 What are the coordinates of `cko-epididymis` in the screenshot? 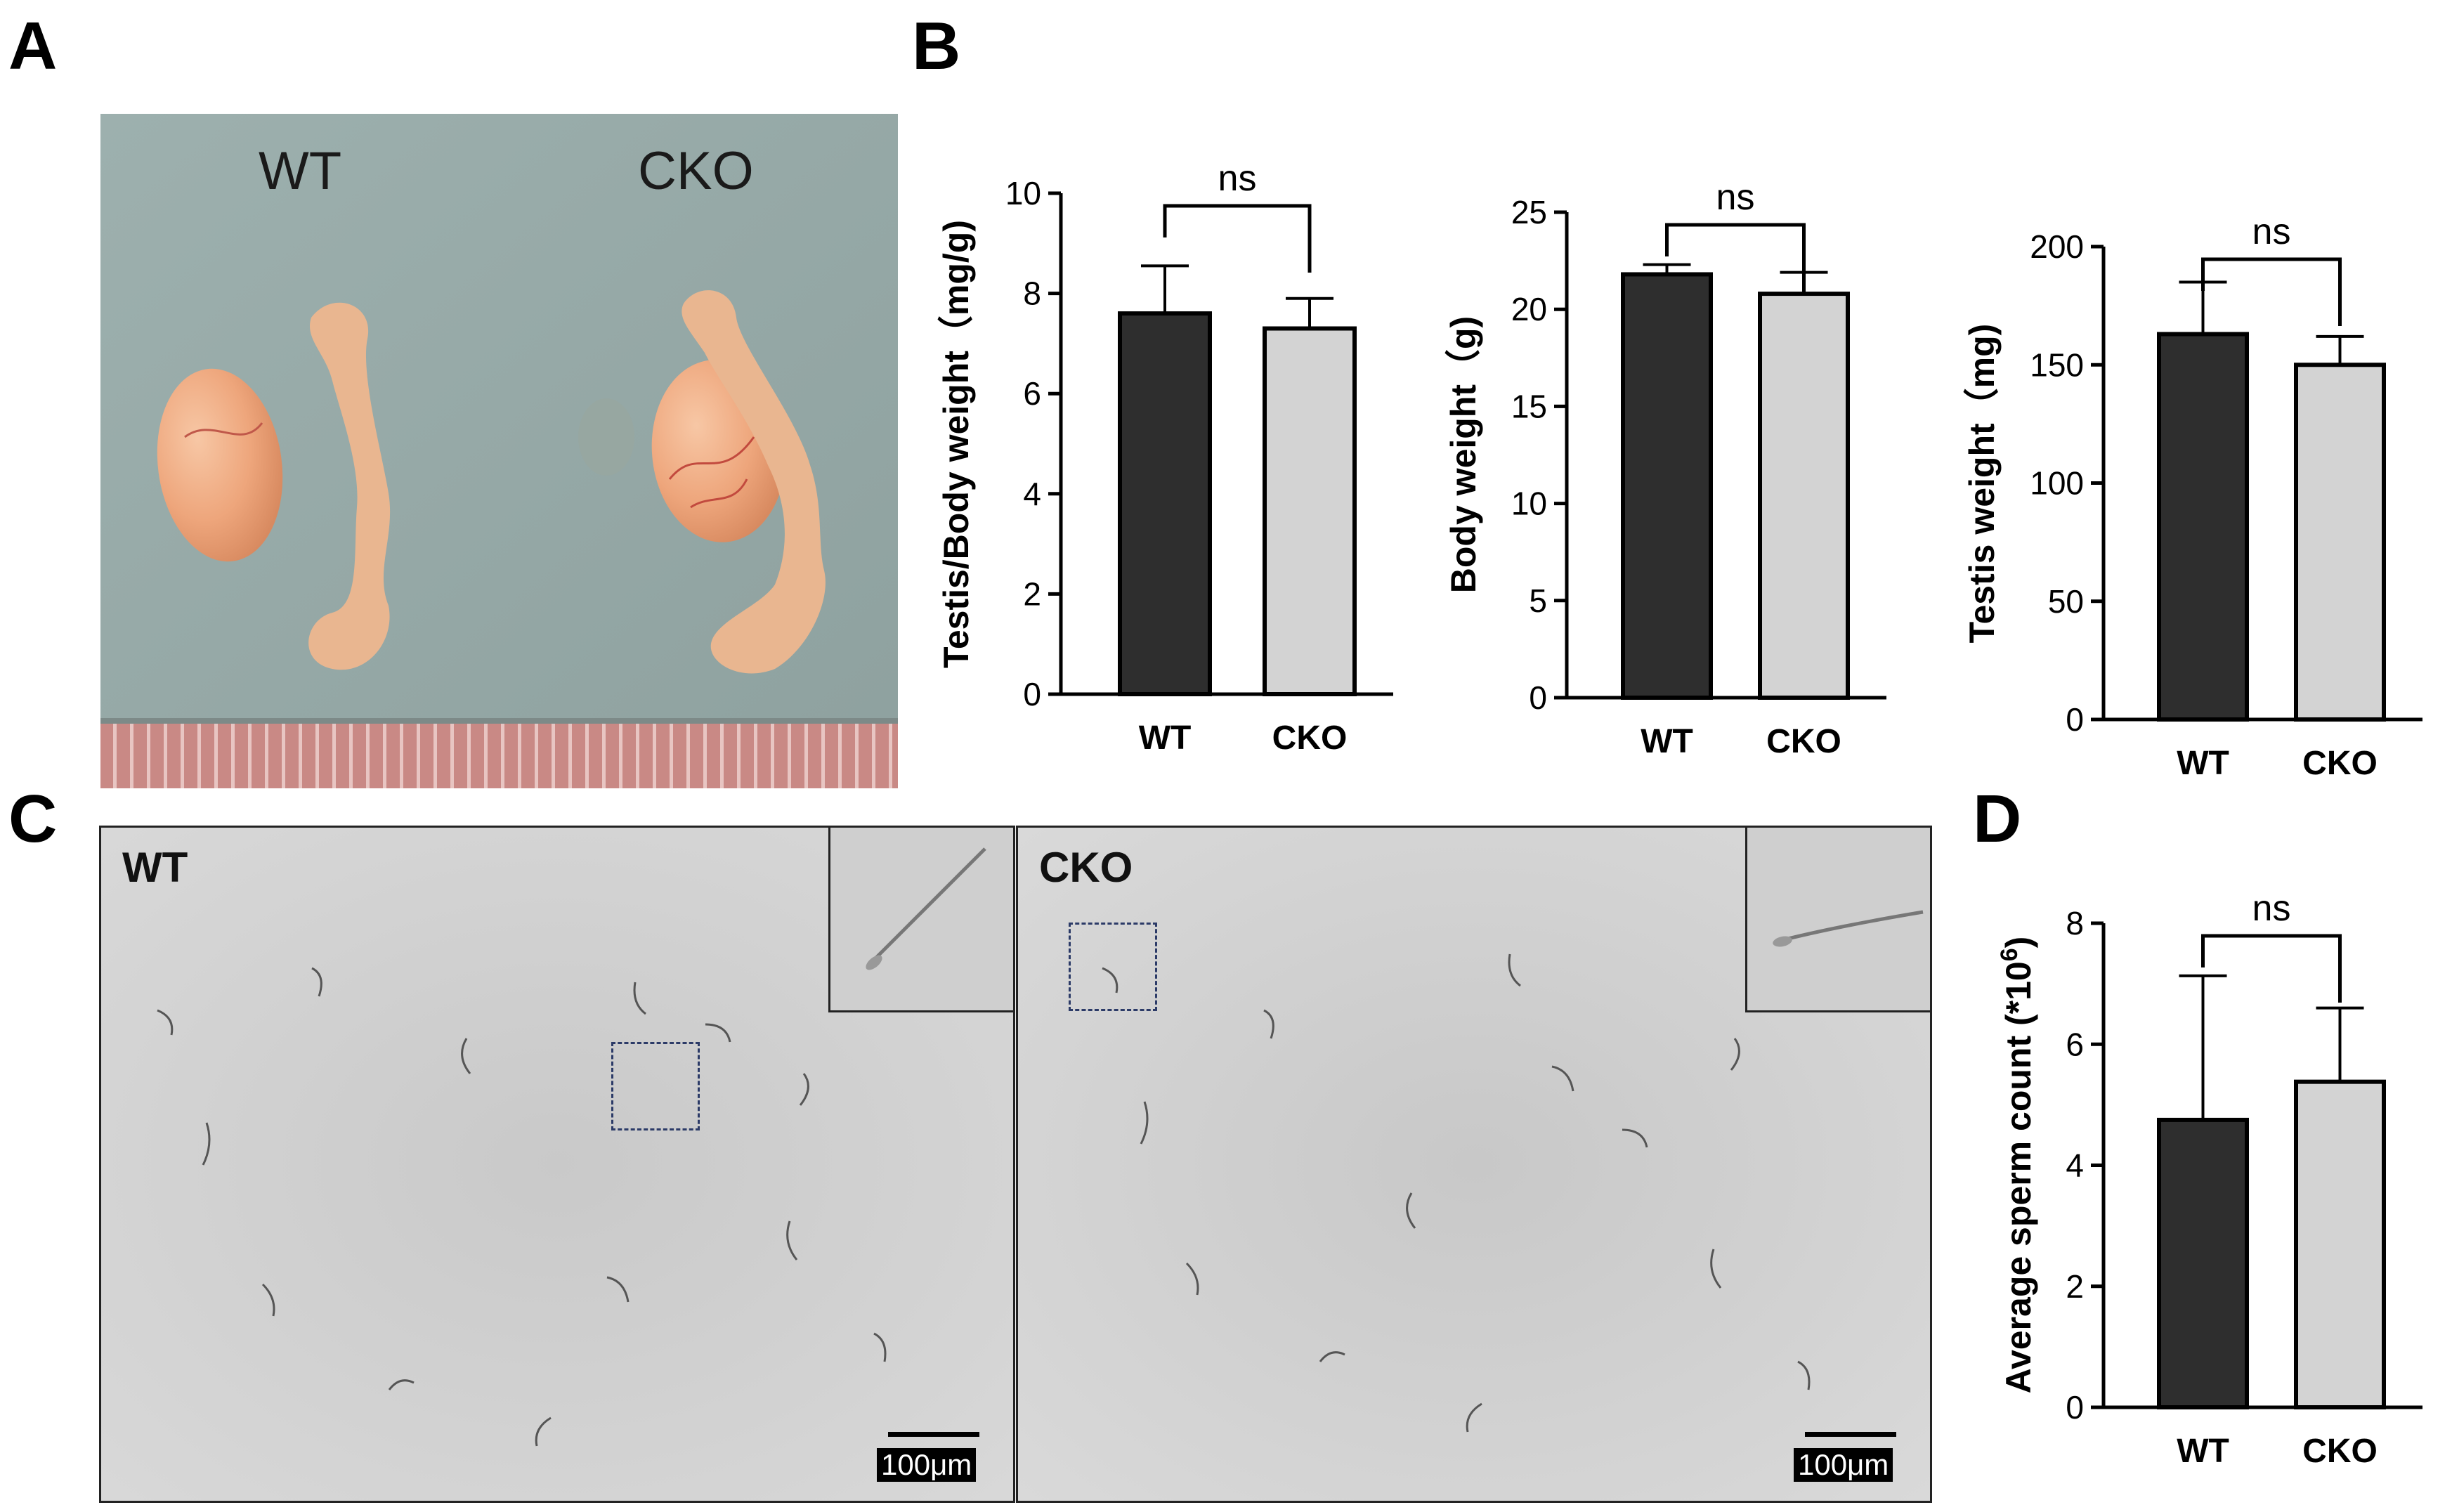 It's located at (754, 482).